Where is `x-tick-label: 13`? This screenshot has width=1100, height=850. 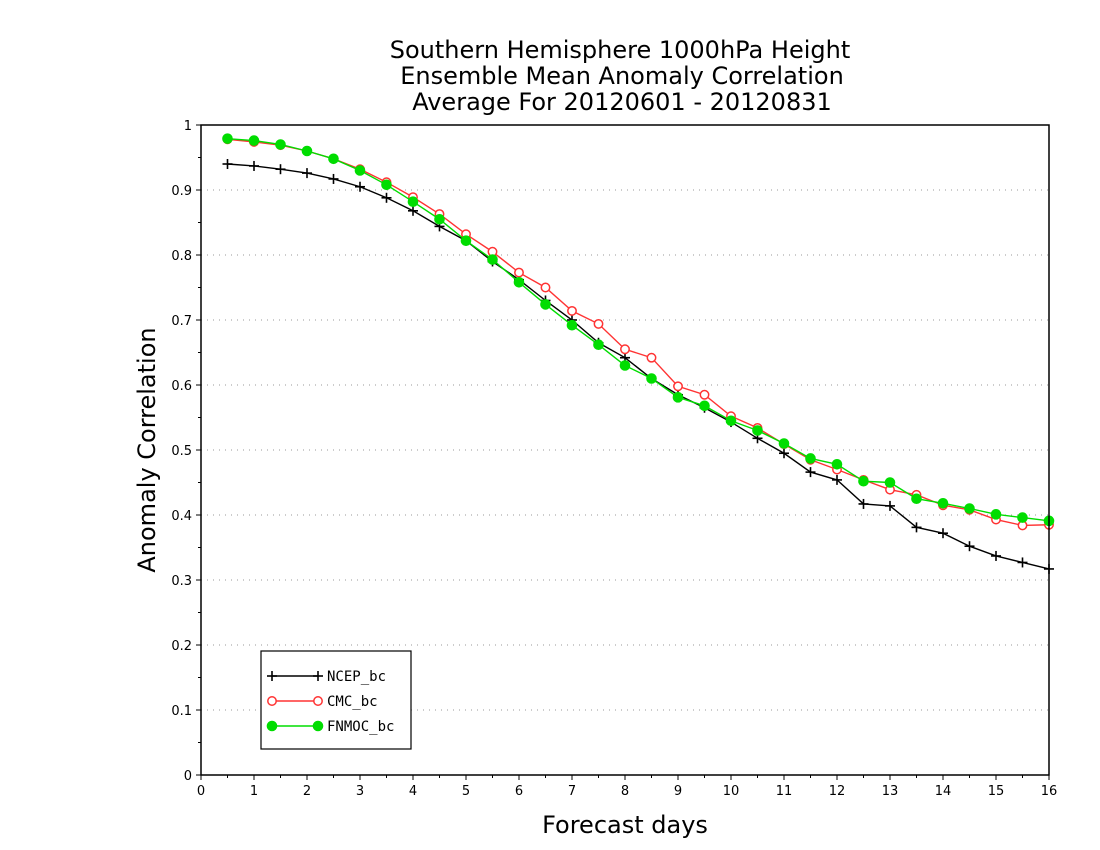 x-tick-label: 13 is located at coordinates (890, 791).